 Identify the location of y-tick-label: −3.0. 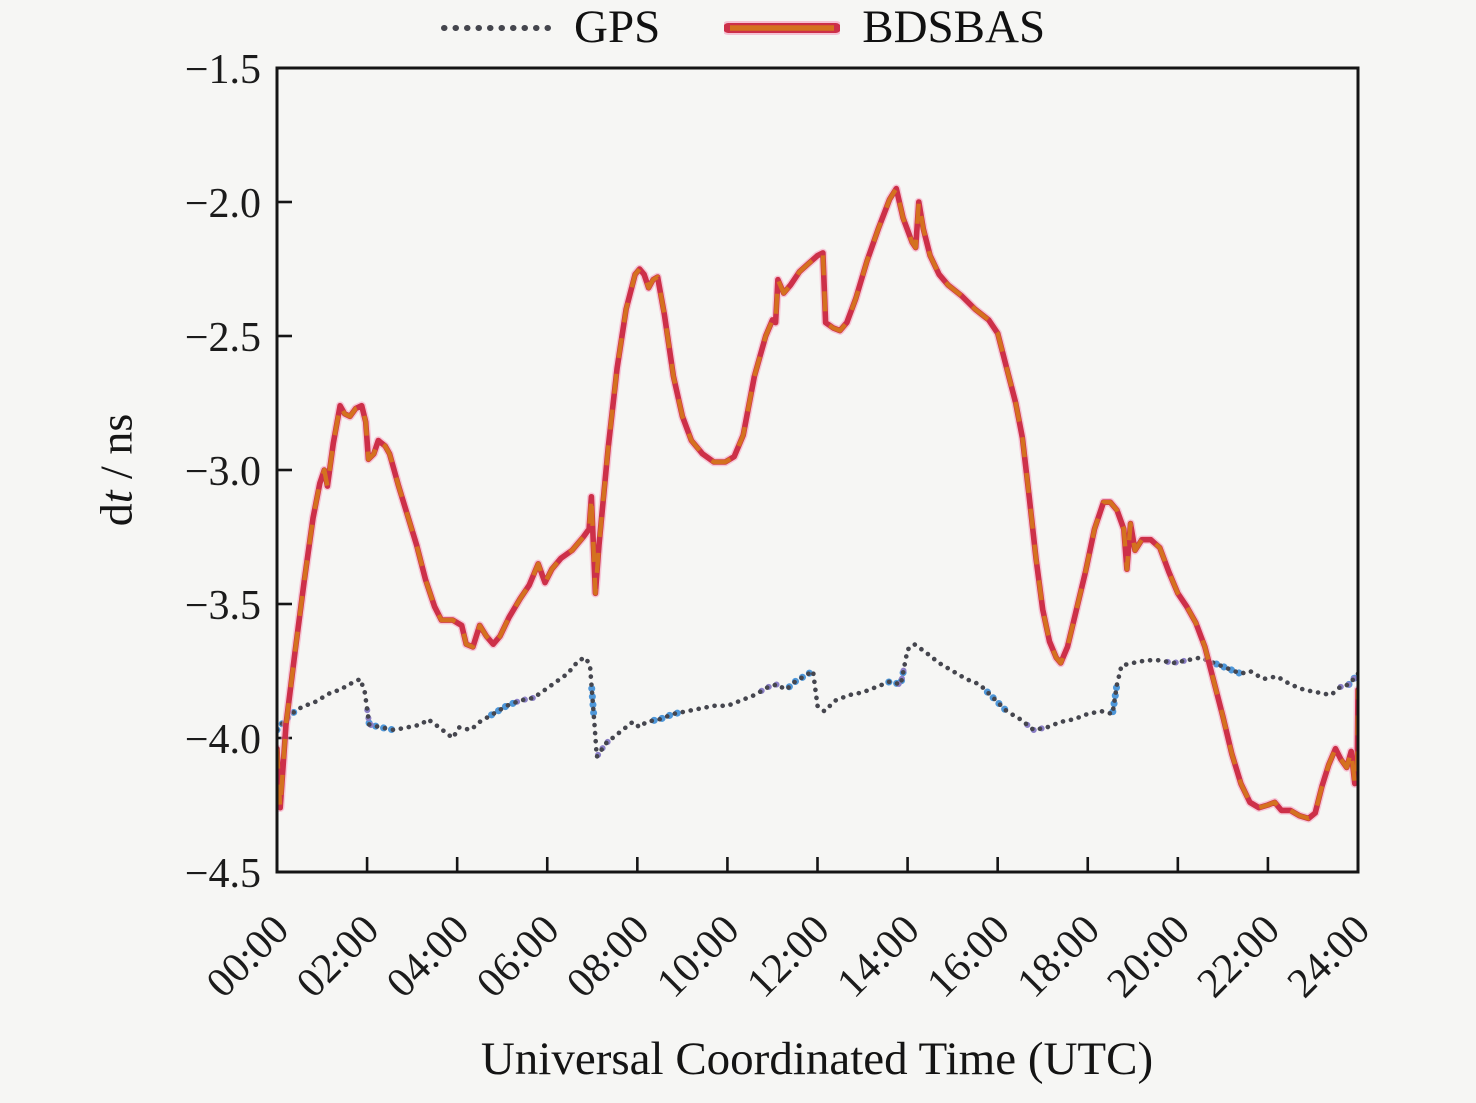
(223, 472).